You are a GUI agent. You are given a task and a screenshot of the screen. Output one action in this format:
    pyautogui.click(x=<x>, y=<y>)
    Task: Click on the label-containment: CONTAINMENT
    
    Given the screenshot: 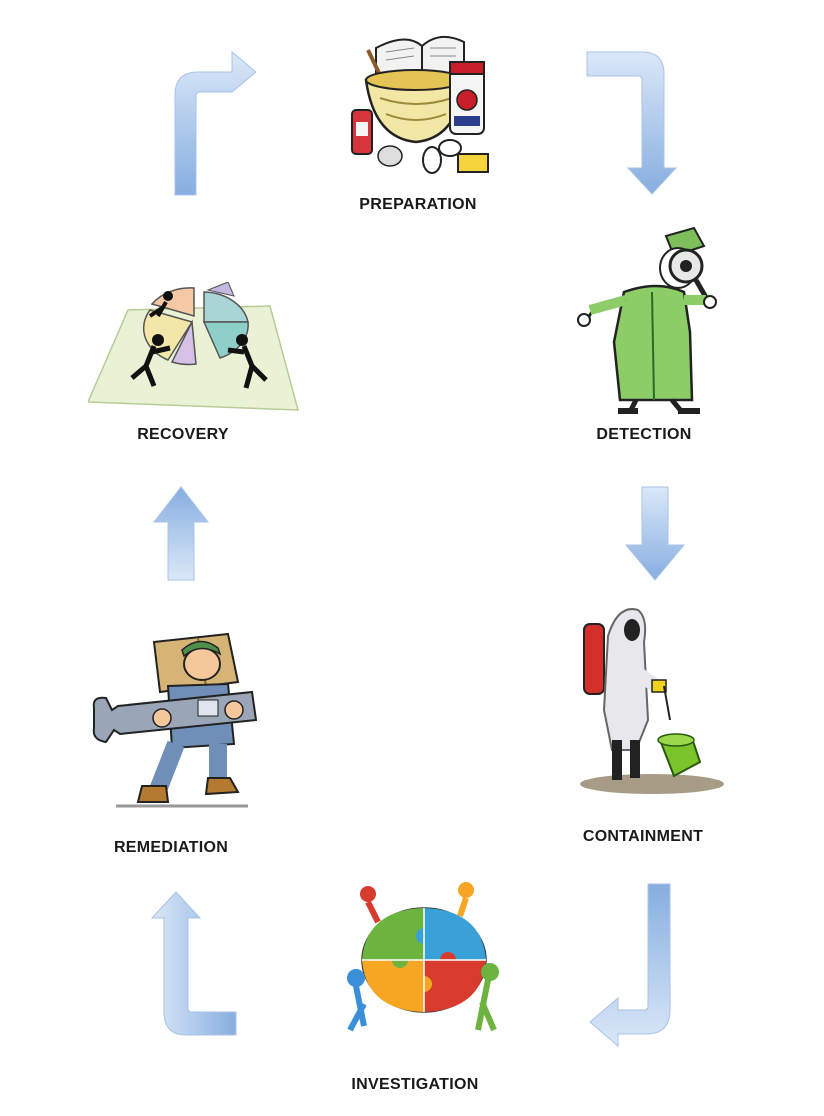 What is the action you would take?
    pyautogui.click(x=643, y=836)
    